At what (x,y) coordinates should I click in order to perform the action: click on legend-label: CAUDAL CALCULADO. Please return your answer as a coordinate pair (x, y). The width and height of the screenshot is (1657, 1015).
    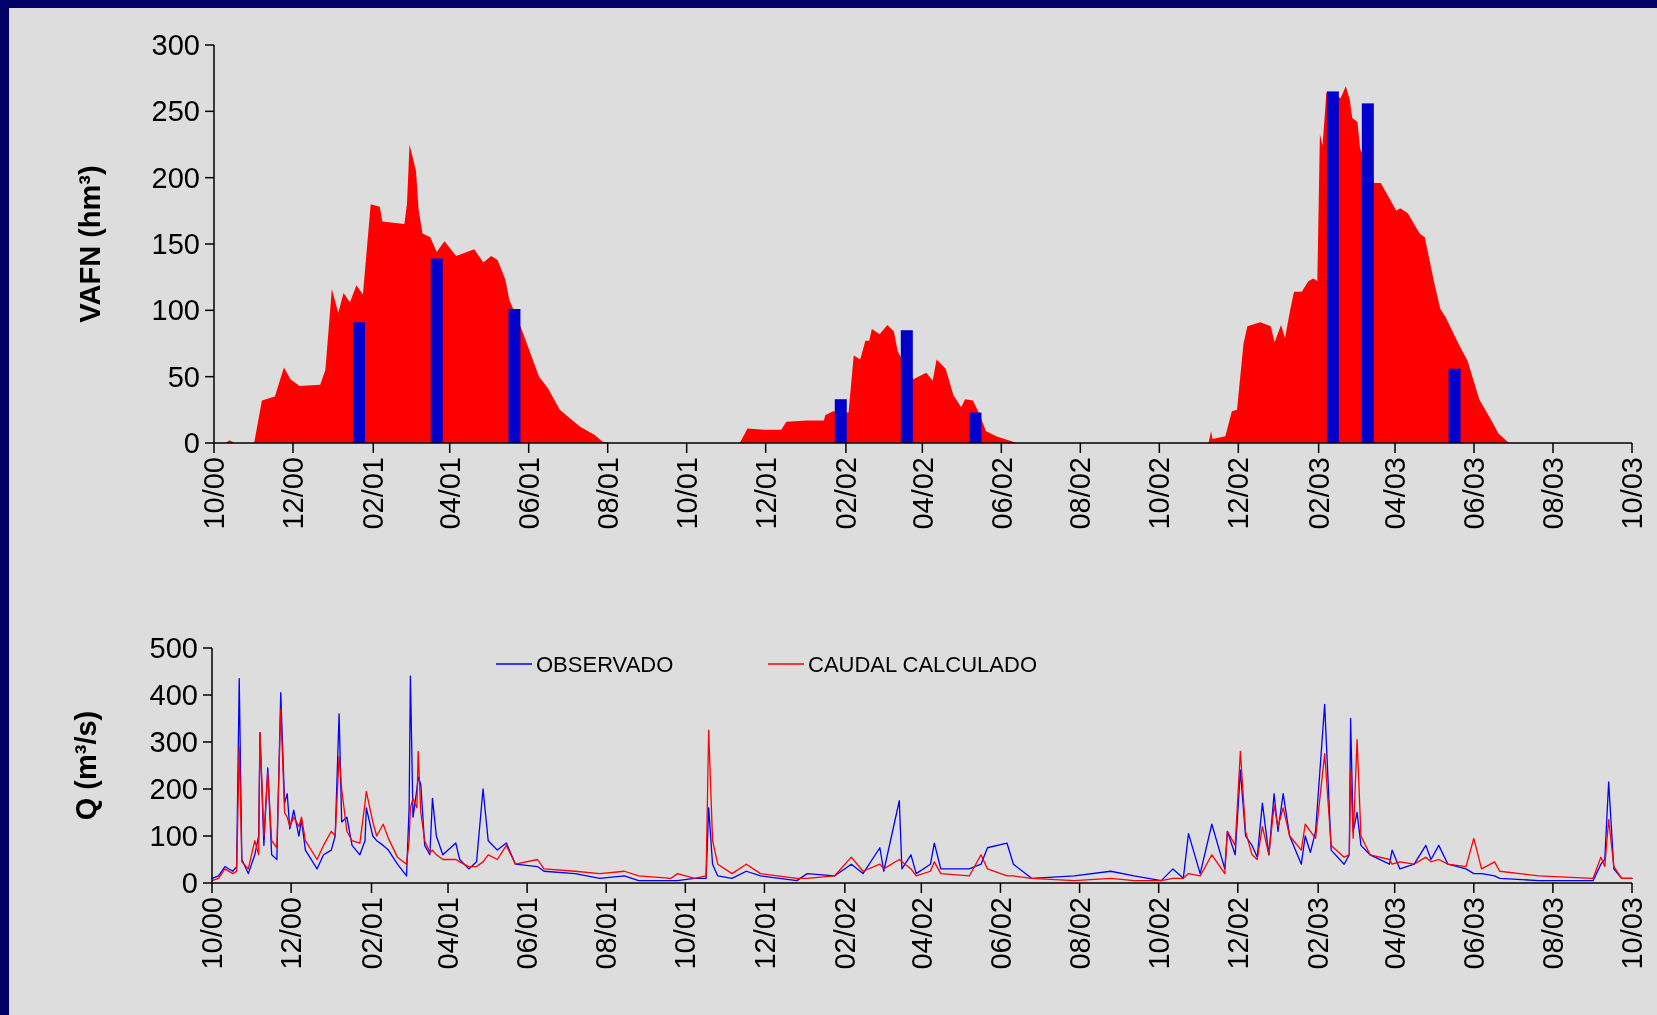
    Looking at the image, I should click on (923, 664).